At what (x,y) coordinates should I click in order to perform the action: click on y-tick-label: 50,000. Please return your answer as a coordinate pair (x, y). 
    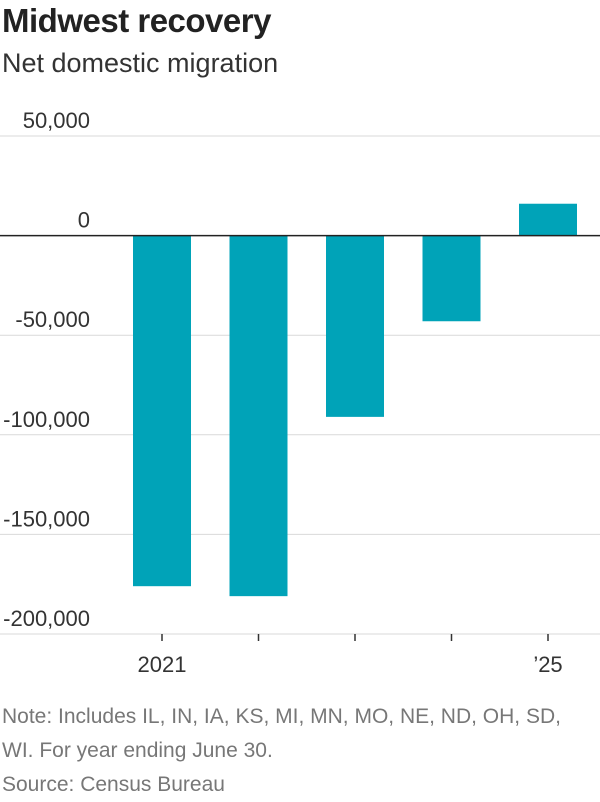
    Looking at the image, I should click on (56, 120).